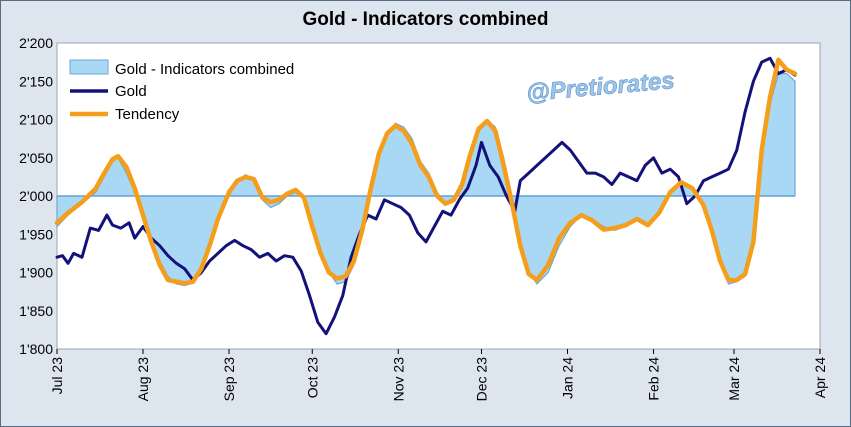  What do you see at coordinates (36, 273) in the screenshot?
I see `y-tick-label: 1'900` at bounding box center [36, 273].